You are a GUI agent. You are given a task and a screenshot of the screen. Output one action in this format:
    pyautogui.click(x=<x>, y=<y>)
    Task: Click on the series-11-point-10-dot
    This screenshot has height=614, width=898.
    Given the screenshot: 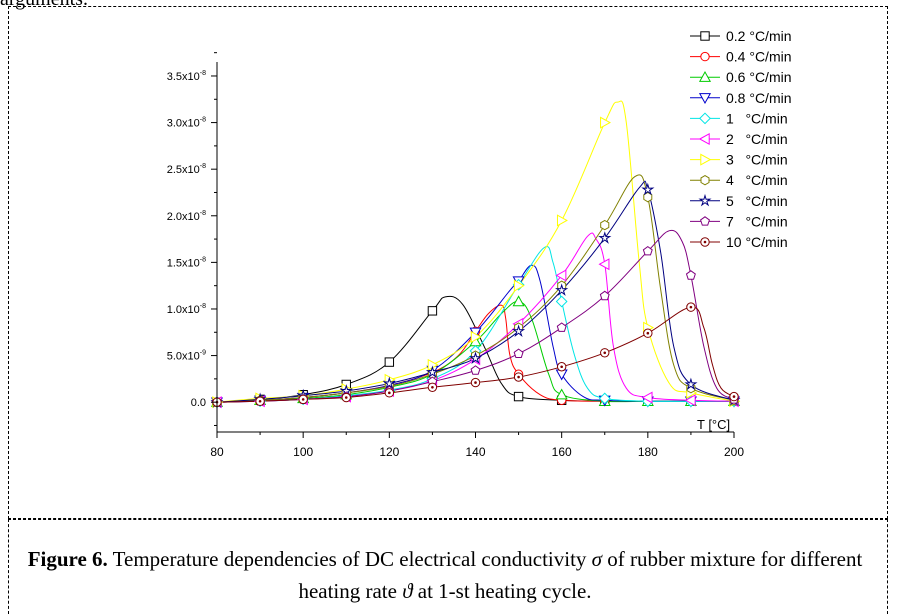 What is the action you would take?
    pyautogui.click(x=605, y=353)
    